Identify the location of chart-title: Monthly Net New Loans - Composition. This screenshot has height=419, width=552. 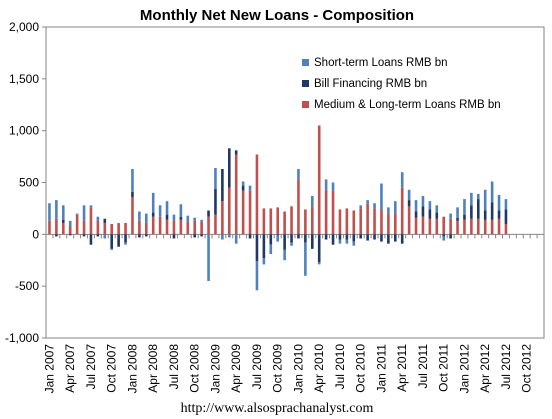
(277, 15).